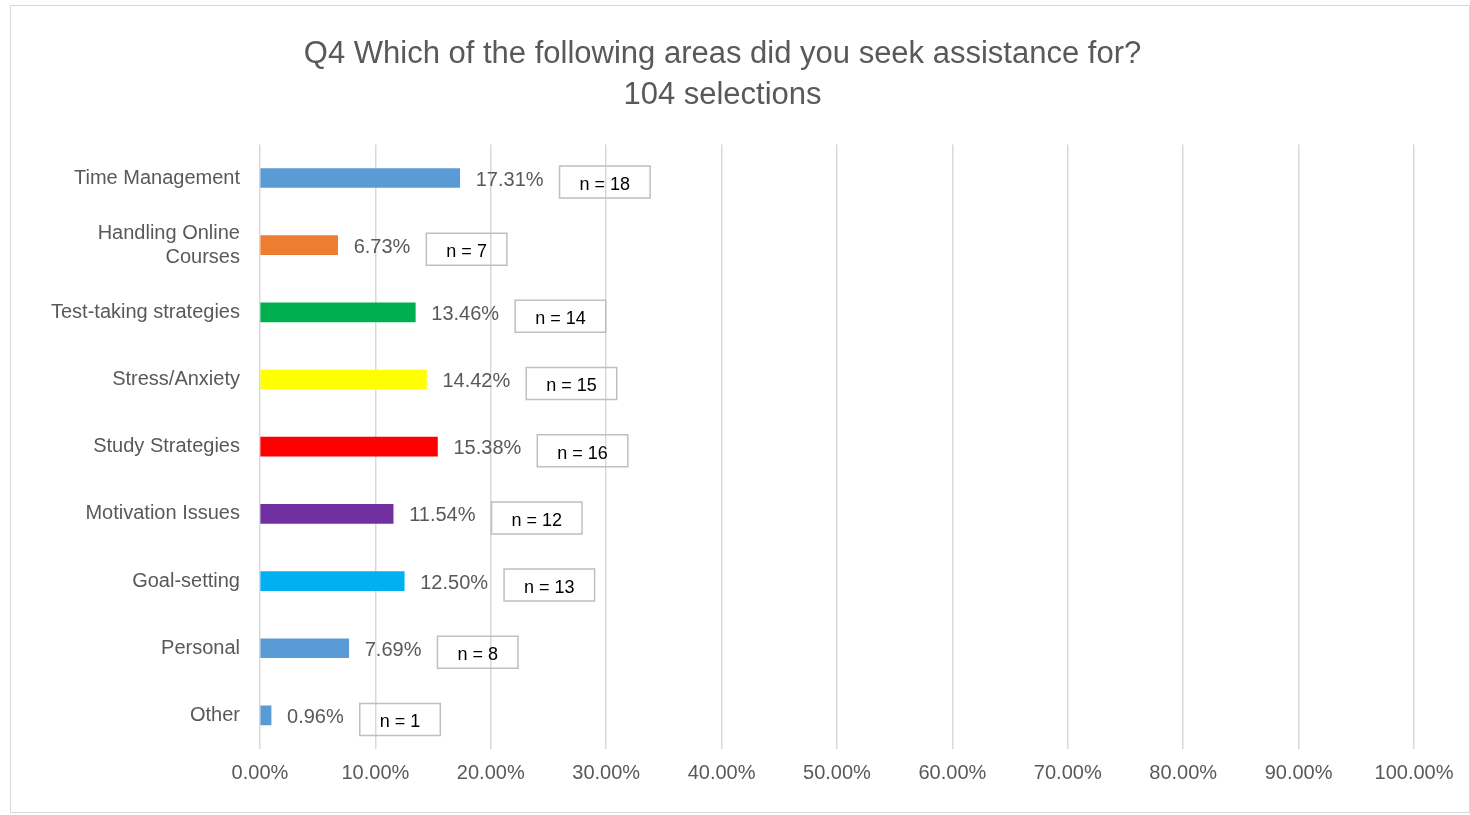 The image size is (1470, 815). Describe the element at coordinates (1067, 771) in the screenshot. I see `x-tick-label: 70.00%` at that location.